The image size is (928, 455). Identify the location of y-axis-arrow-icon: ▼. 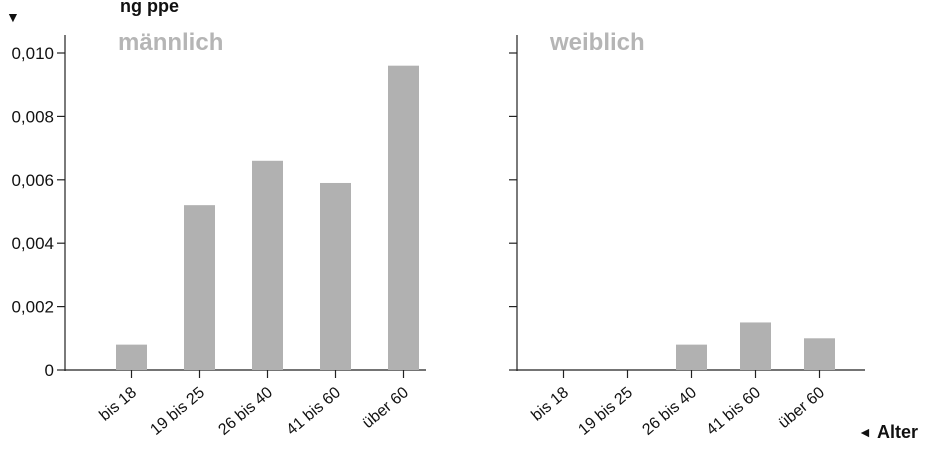
(13, 17).